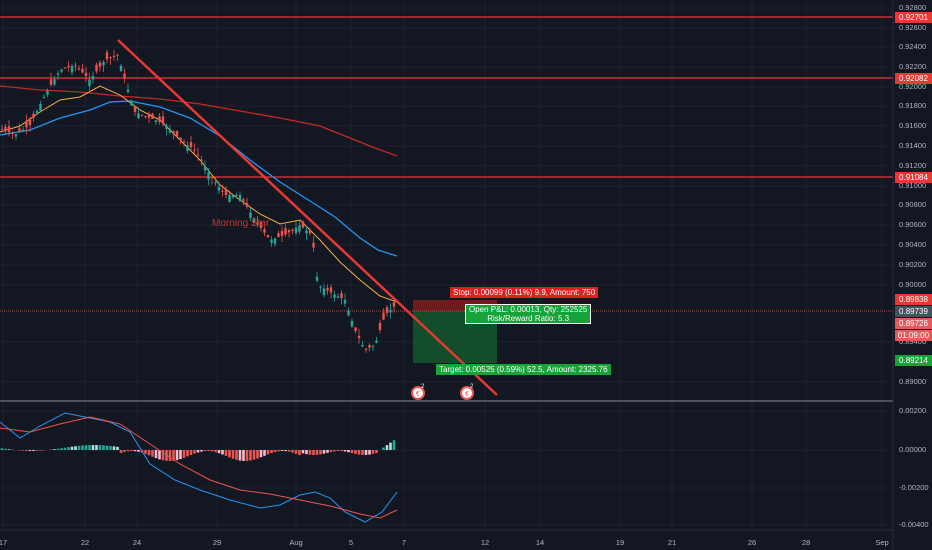  What do you see at coordinates (913, 145) in the screenshot?
I see `price-tick: 0.91400` at bounding box center [913, 145].